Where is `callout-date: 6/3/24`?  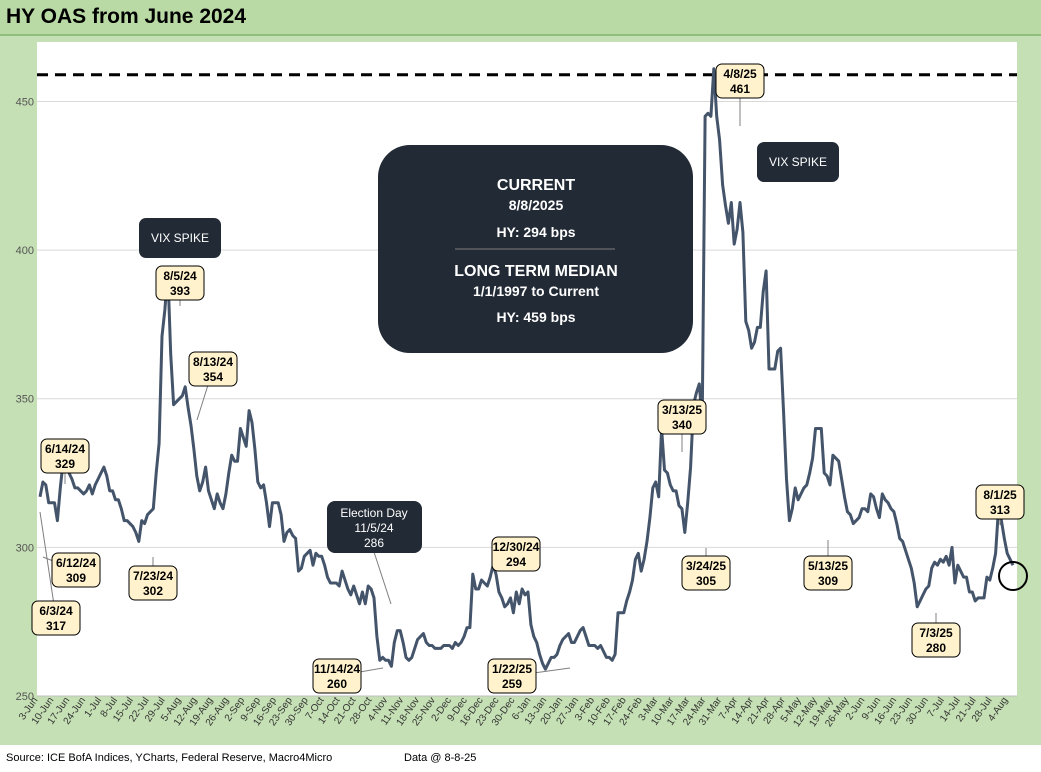 callout-date: 6/3/24 is located at coordinates (56, 611).